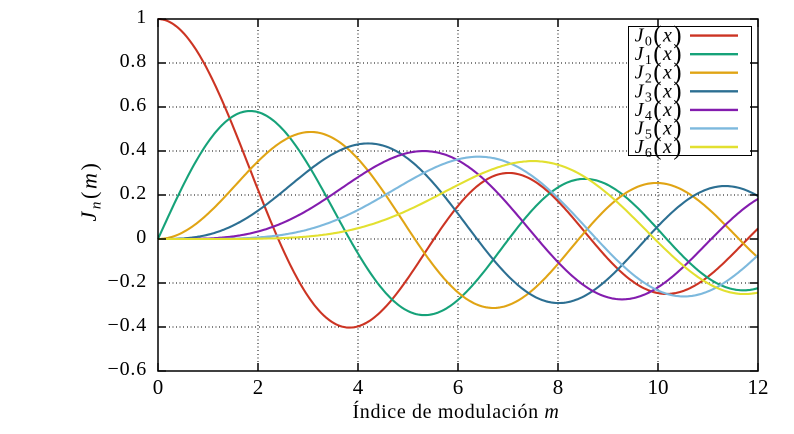  Describe the element at coordinates (659, 129) in the screenshot. I see `svg-text: J5(x)` at that location.